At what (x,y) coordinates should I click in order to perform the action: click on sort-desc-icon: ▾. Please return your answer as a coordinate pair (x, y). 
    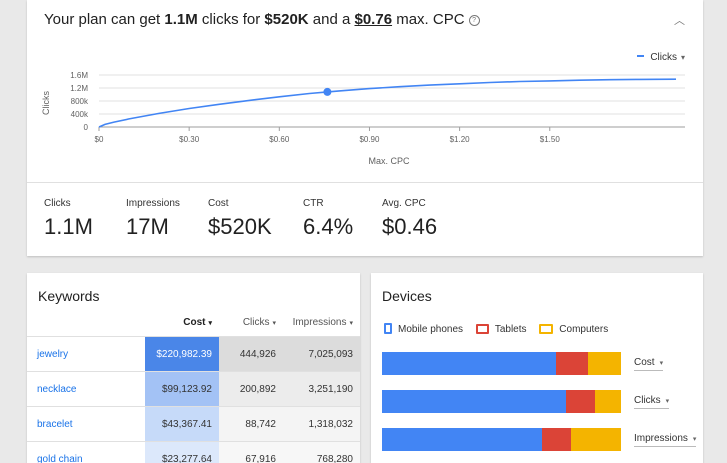
    Looking at the image, I should click on (210, 323).